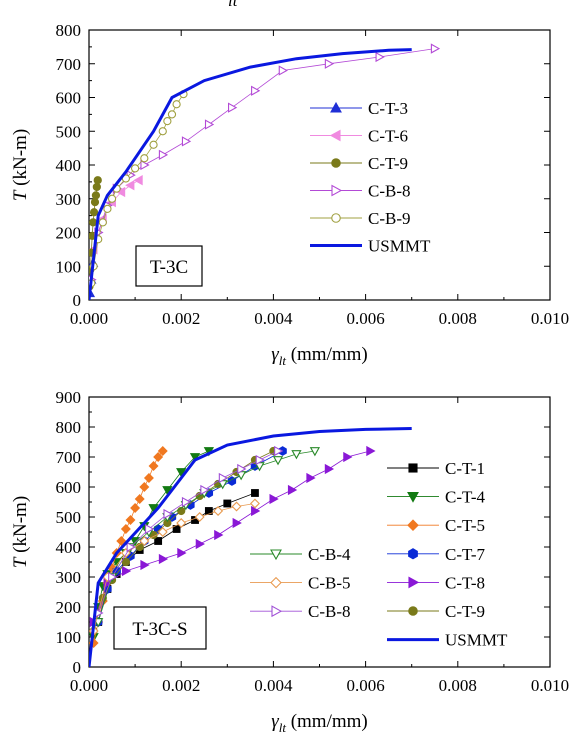  I want to click on legend-entry-c-b-9: C-B-9, so click(360, 218).